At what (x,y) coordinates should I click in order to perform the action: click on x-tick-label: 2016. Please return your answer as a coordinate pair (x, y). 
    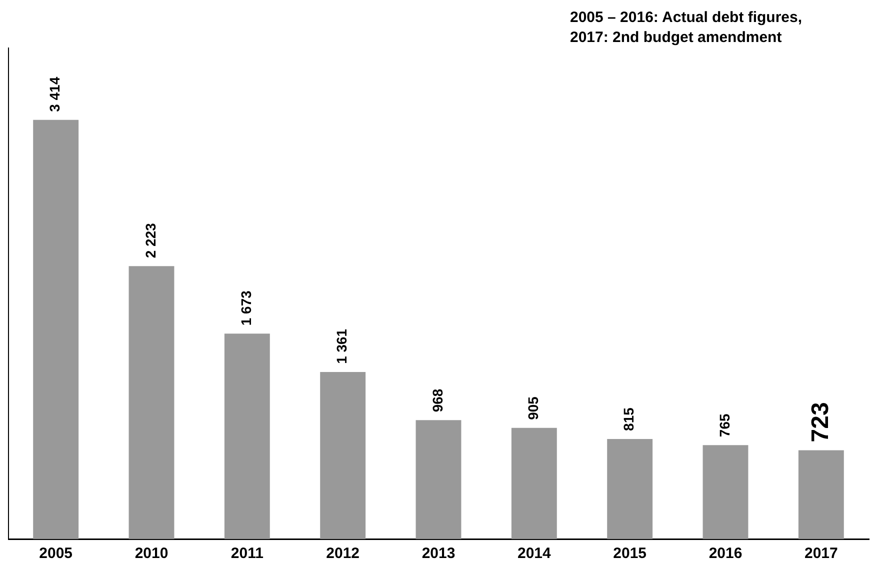
    Looking at the image, I should click on (725, 553).